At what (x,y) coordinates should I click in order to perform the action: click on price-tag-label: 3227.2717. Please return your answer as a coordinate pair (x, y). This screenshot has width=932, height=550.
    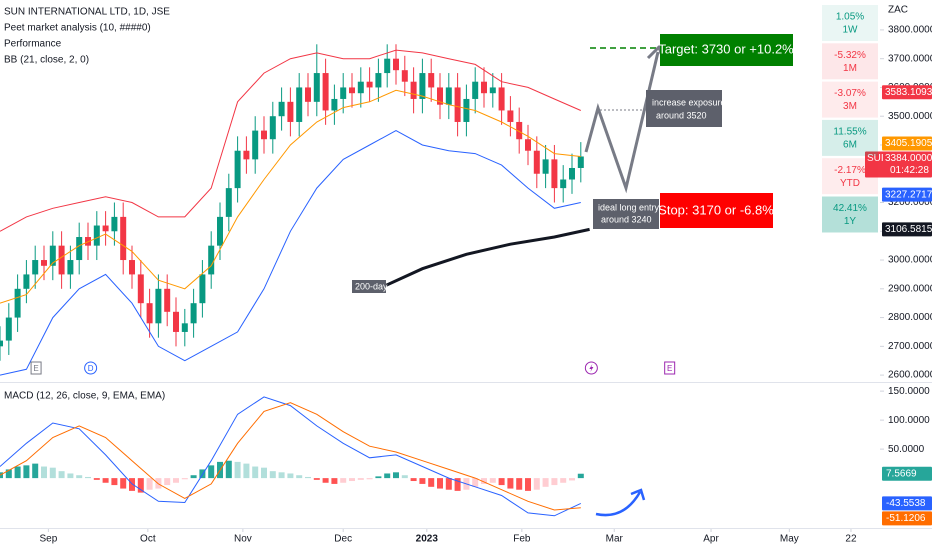
    Looking at the image, I should click on (908, 194).